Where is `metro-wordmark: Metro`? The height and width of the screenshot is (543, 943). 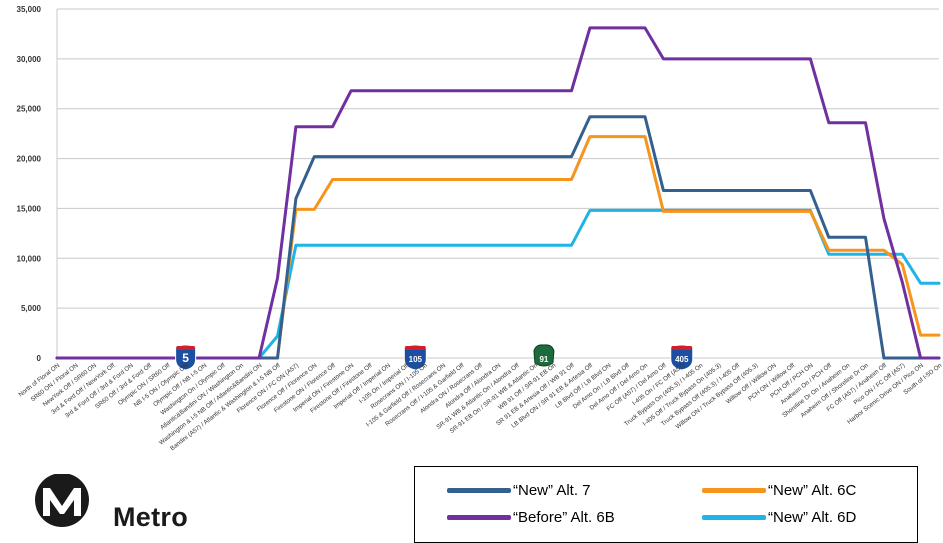
metro-wordmark: Metro is located at coordinates (150, 517).